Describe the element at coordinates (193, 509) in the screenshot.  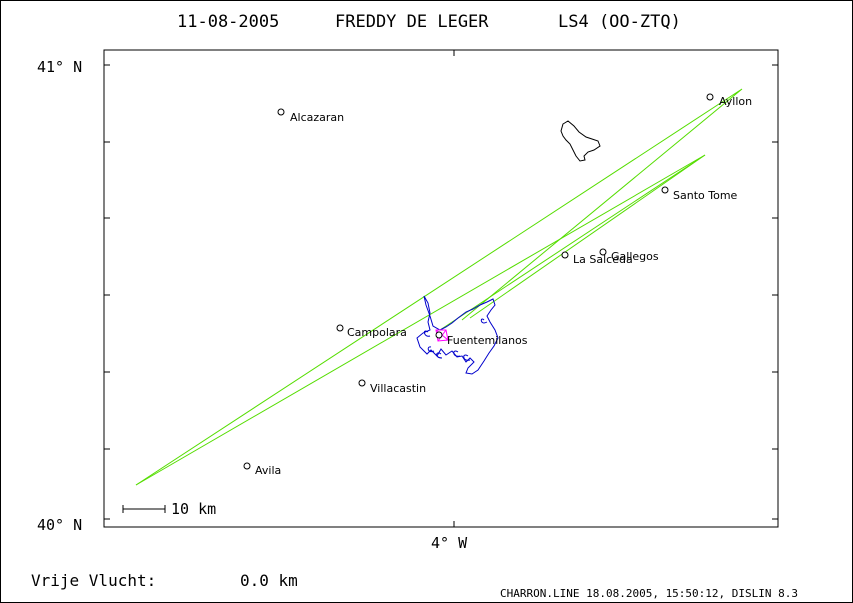
I see `scale-label: 10 km` at that location.